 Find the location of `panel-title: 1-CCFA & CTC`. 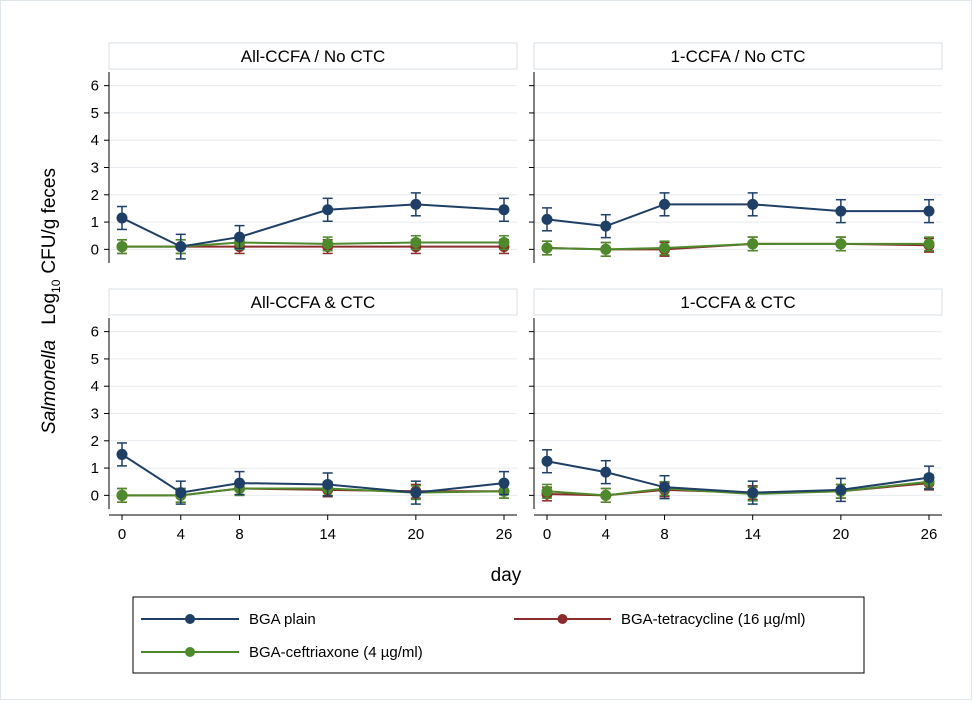

panel-title: 1-CCFA & CTC is located at coordinates (737, 302).